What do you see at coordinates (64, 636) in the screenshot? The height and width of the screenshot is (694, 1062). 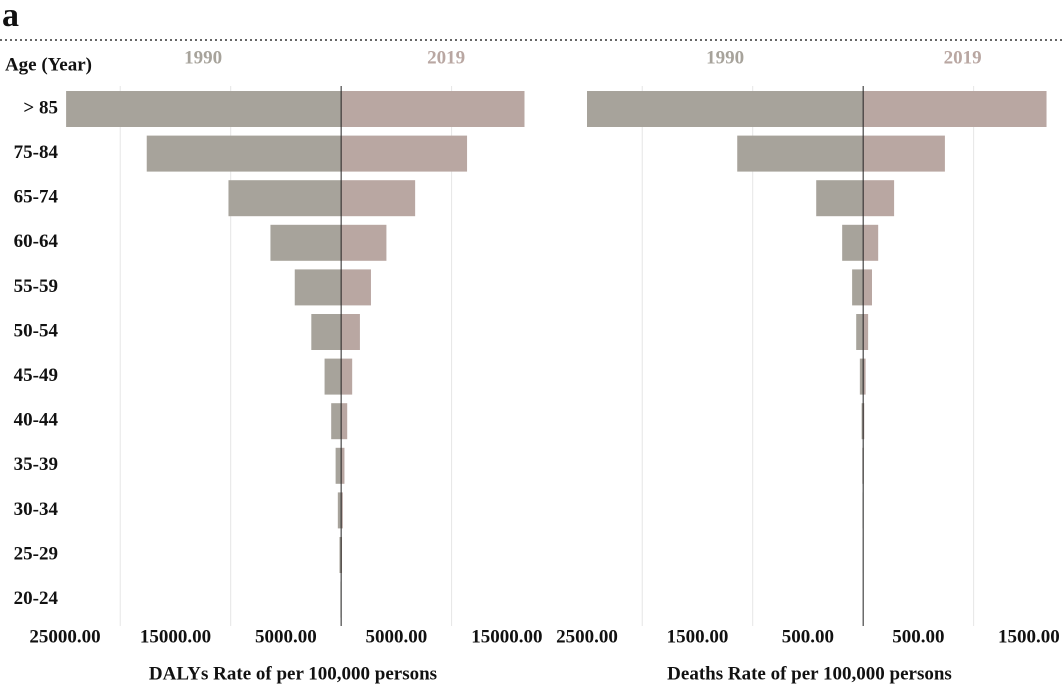 I see `x-tick-label: 25000.00` at bounding box center [64, 636].